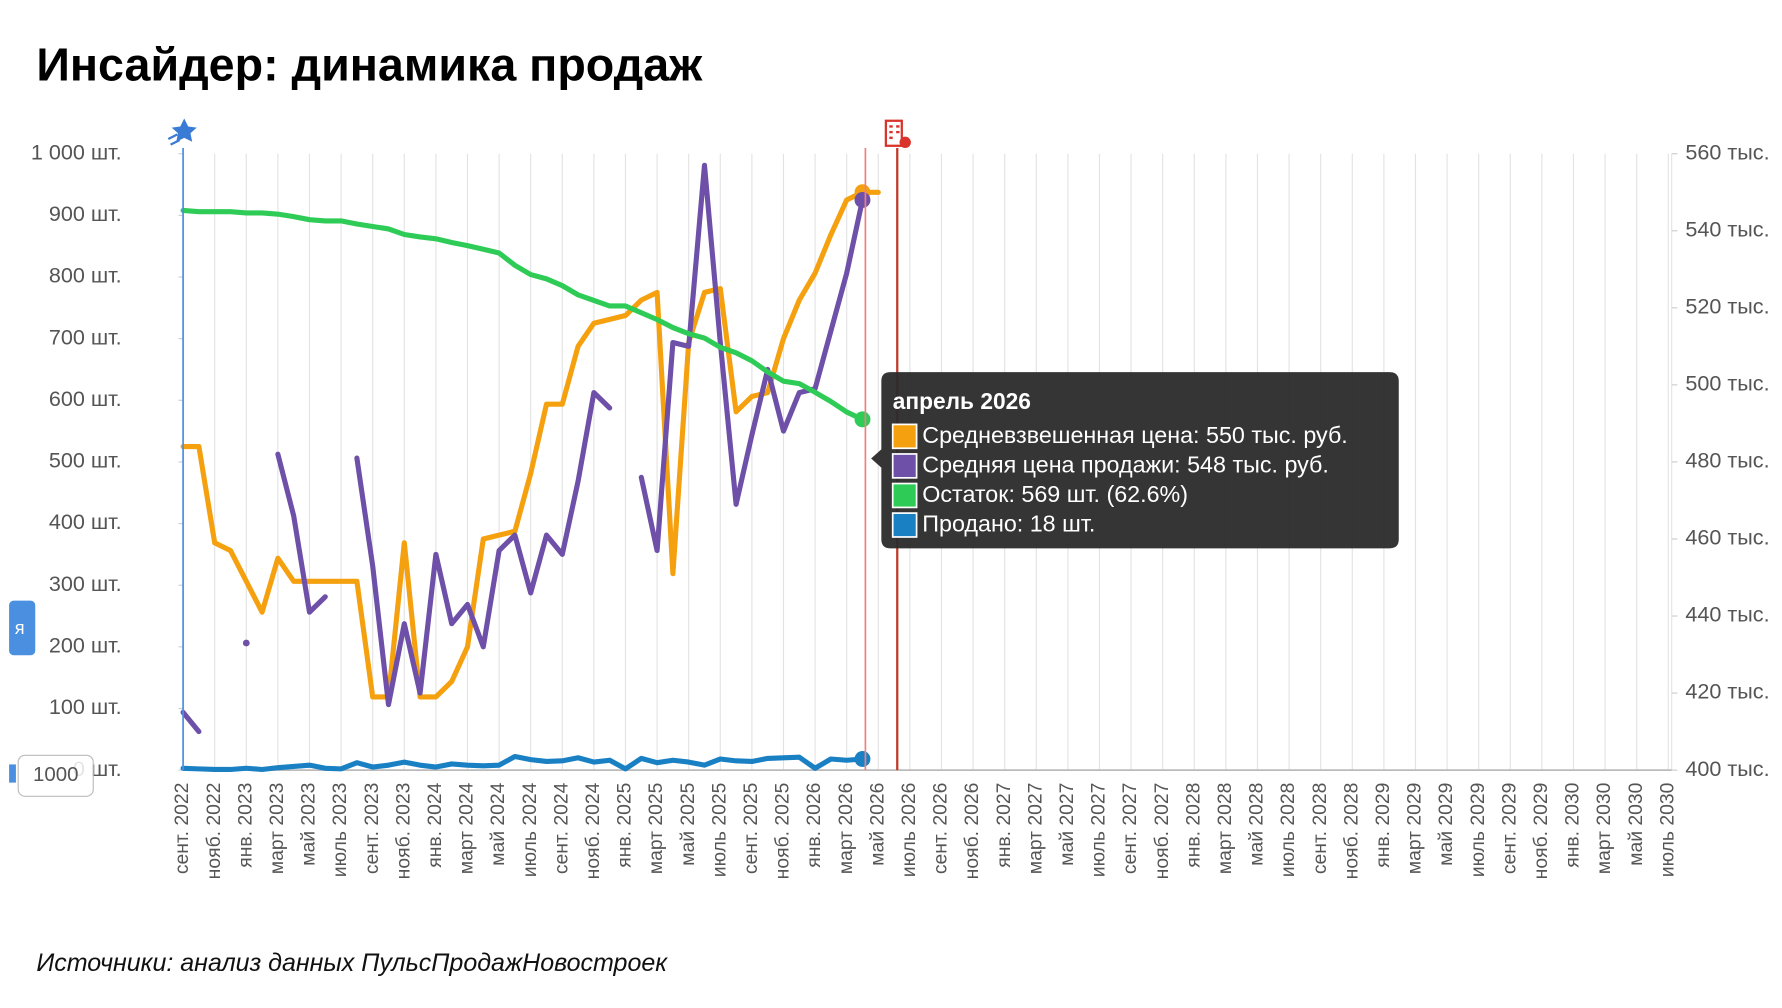 This screenshot has width=1782, height=1008. What do you see at coordinates (1478, 830) in the screenshot?
I see `x-tick-label: июль 2029` at bounding box center [1478, 830].